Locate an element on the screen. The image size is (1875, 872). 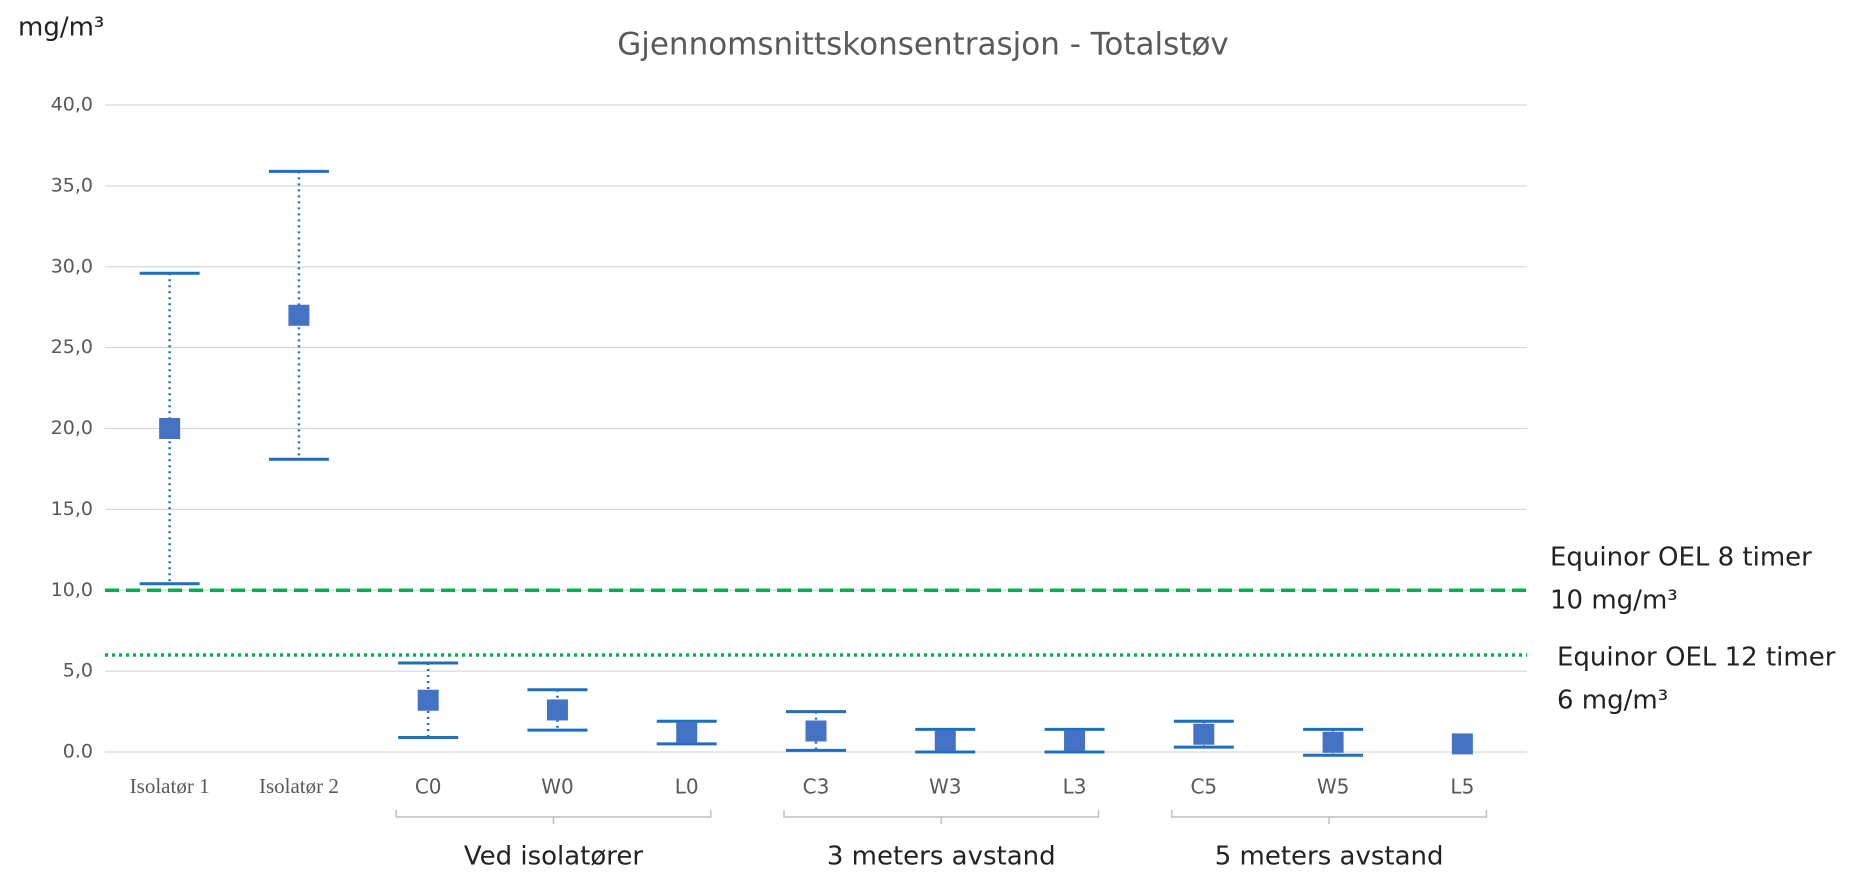
group-label: Ved isolatører is located at coordinates (554, 857).